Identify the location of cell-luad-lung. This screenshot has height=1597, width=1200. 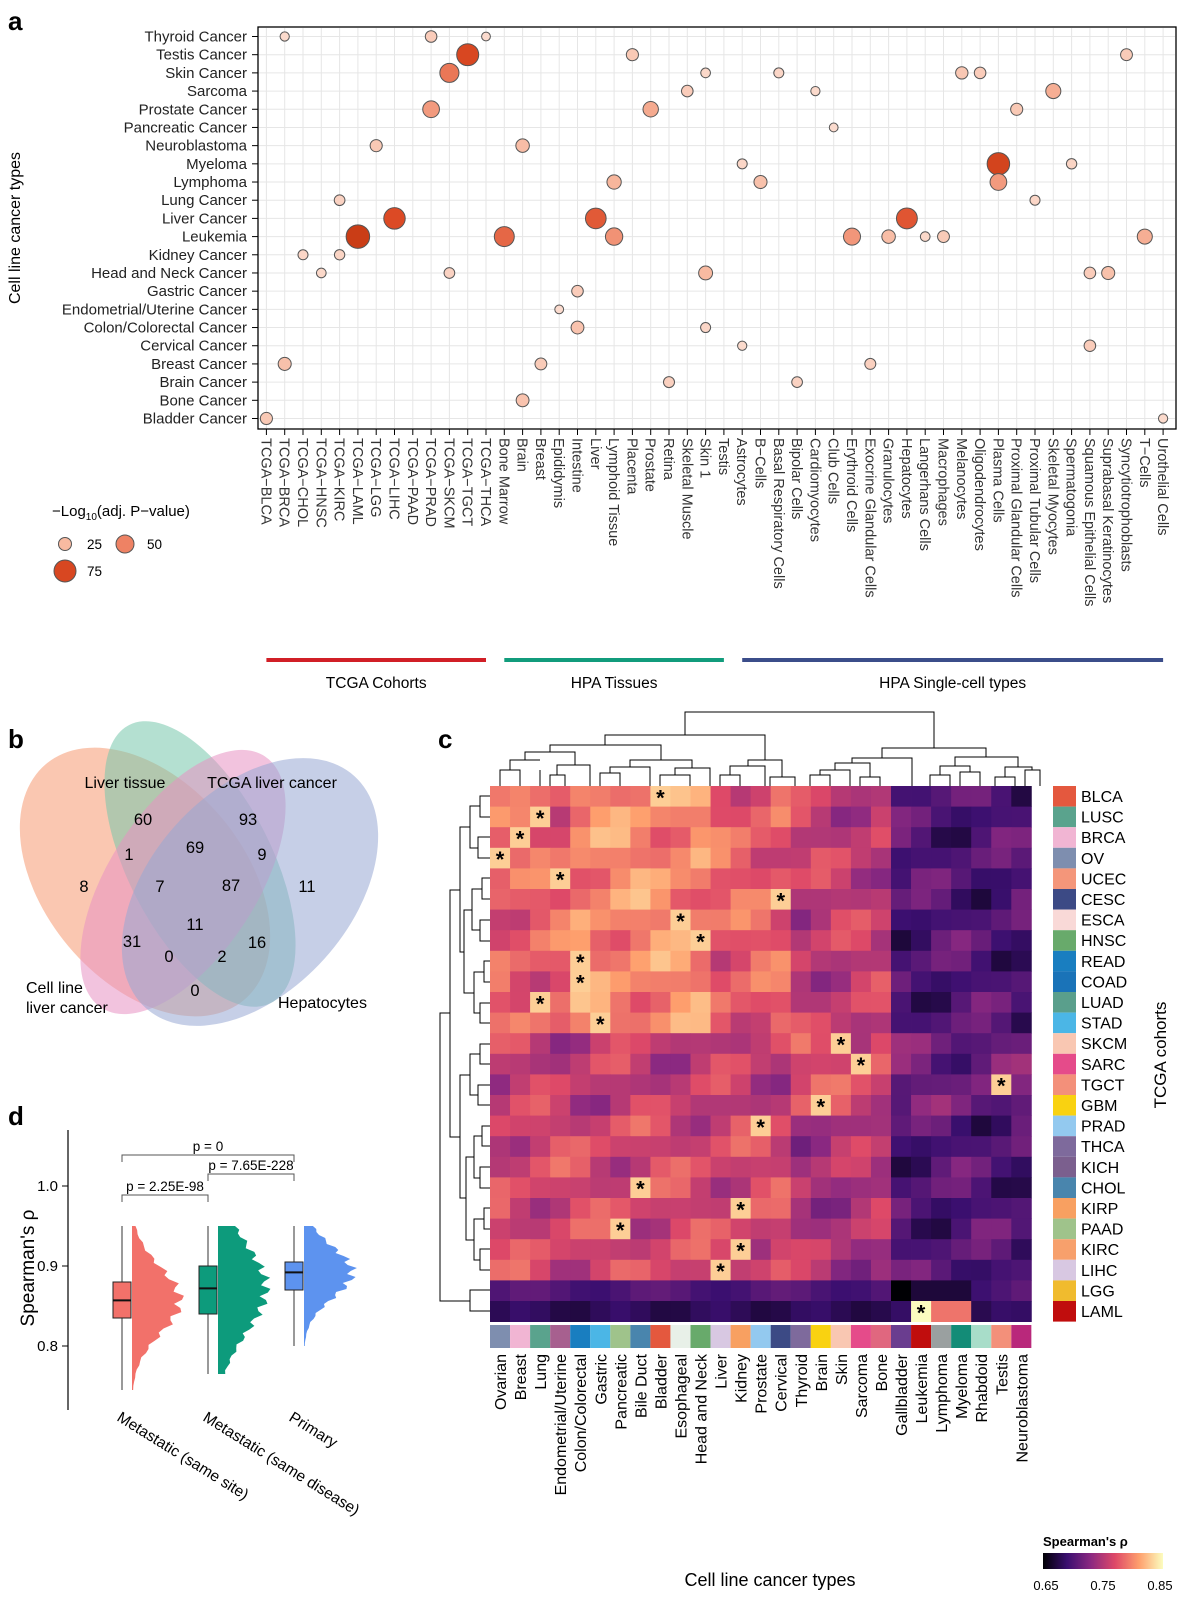
(540, 1002).